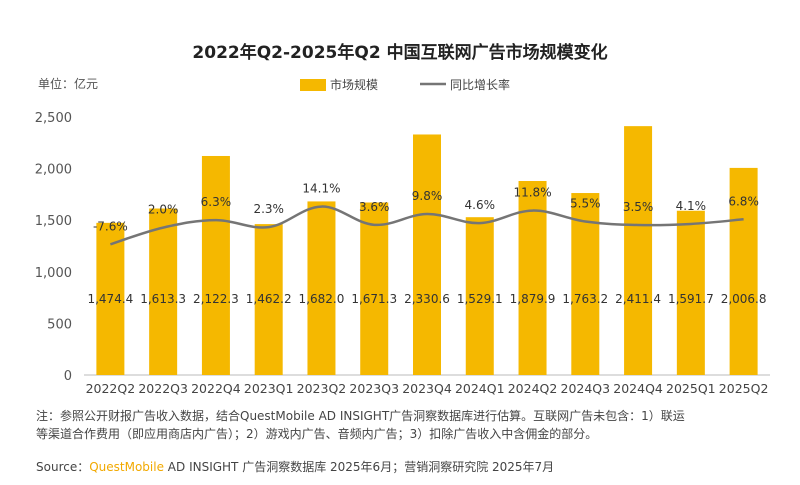  What do you see at coordinates (532, 193) in the screenshot?
I see `growth-rate-label: 11.8%` at bounding box center [532, 193].